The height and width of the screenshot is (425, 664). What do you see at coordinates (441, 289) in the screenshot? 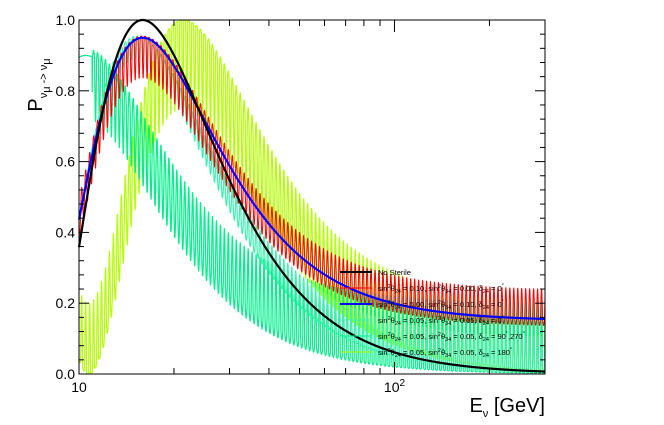
I see `legend-label: sin2θ24 = 0.10, sin2θ34 = 0.00, δ24 = 0°` at bounding box center [441, 289].